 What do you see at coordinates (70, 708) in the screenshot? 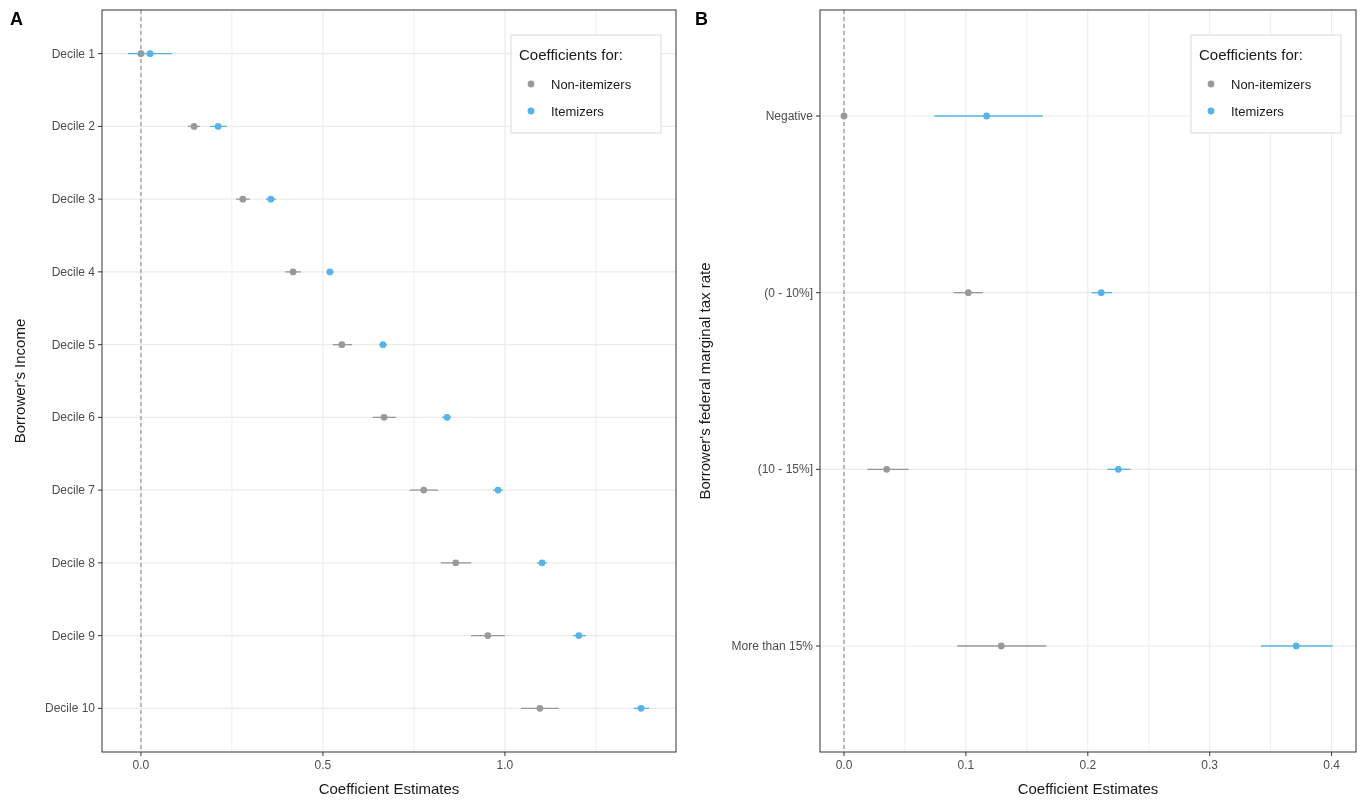
I see `y-tick-label: Decile 10` at bounding box center [70, 708].